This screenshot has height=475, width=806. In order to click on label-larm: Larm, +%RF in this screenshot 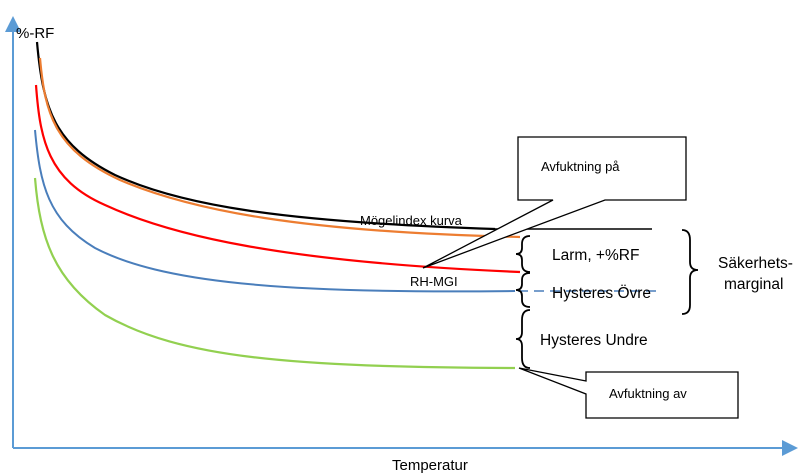, I will do `click(595, 255)`.